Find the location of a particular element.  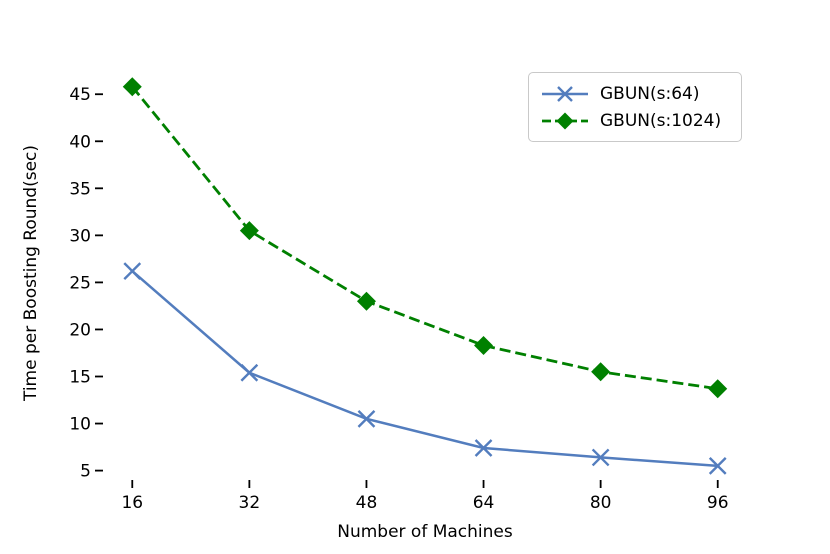

legend-label: GBUN(s:1024) is located at coordinates (661, 120).